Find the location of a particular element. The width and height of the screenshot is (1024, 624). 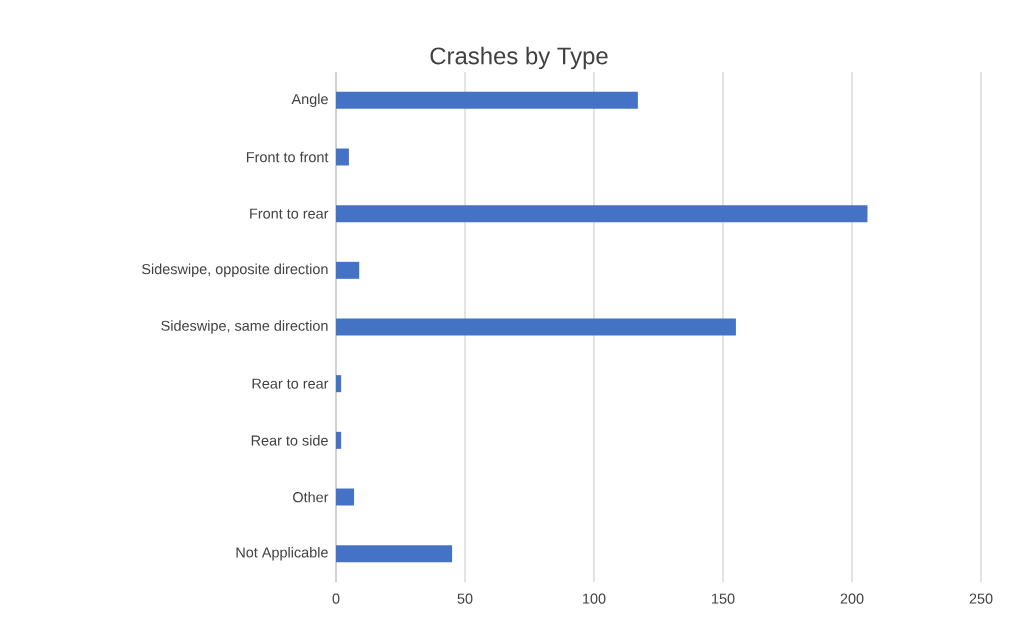

chart-title: Crashes by Type is located at coordinates (519, 58).